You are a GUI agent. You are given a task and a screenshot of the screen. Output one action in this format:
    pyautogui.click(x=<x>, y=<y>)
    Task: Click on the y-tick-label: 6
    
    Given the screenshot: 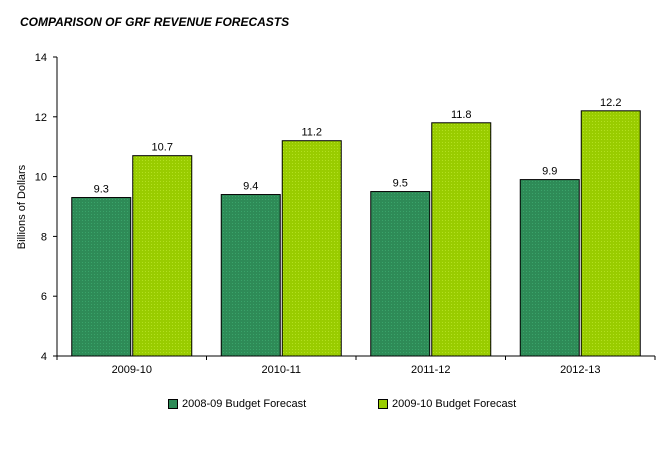 What is the action you would take?
    pyautogui.click(x=44, y=297)
    